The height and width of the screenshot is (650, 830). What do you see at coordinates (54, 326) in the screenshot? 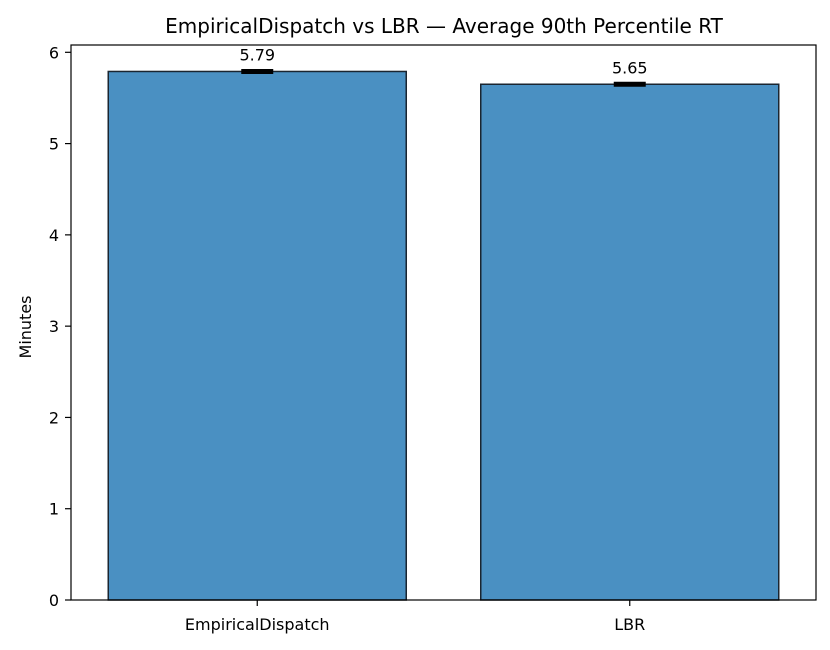
I see `y-tick-label: 3` at bounding box center [54, 326].